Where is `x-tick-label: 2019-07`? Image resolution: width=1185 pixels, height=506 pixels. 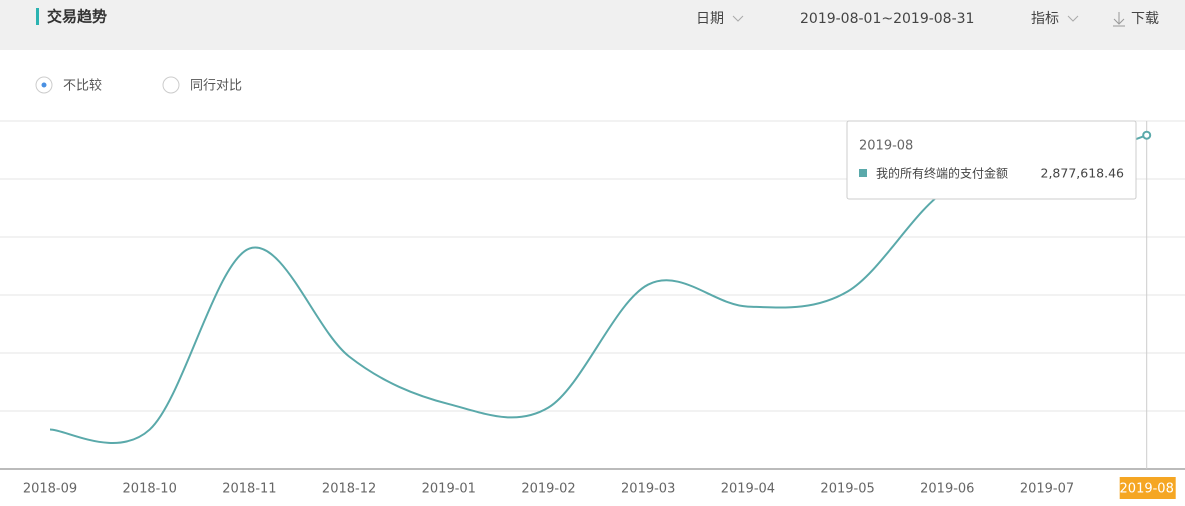 x-tick-label: 2019-07 is located at coordinates (1047, 489).